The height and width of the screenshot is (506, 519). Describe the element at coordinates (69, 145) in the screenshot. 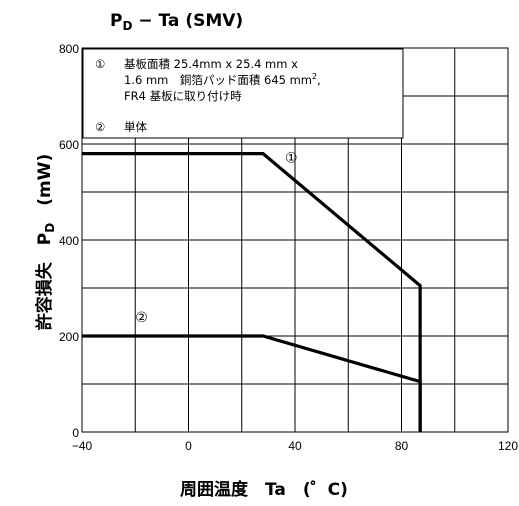

I see `y-tick-label: 600` at that location.